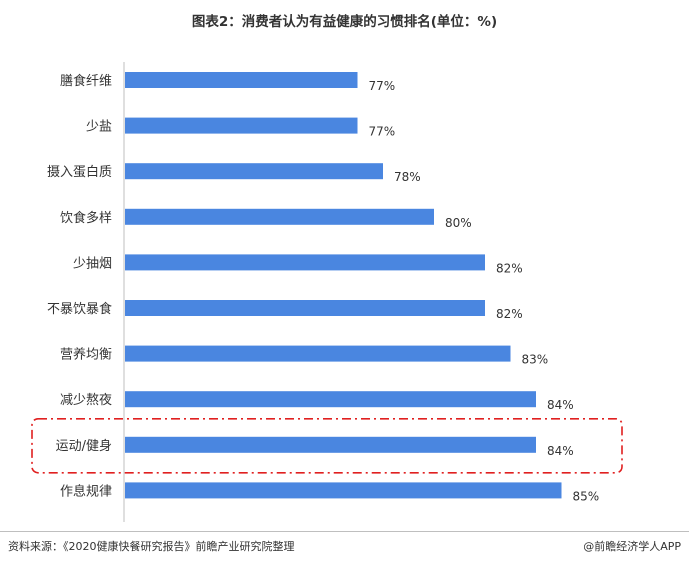 This screenshot has width=689, height=565. I want to click on category-label: 不暴饮暴食, so click(79, 309).